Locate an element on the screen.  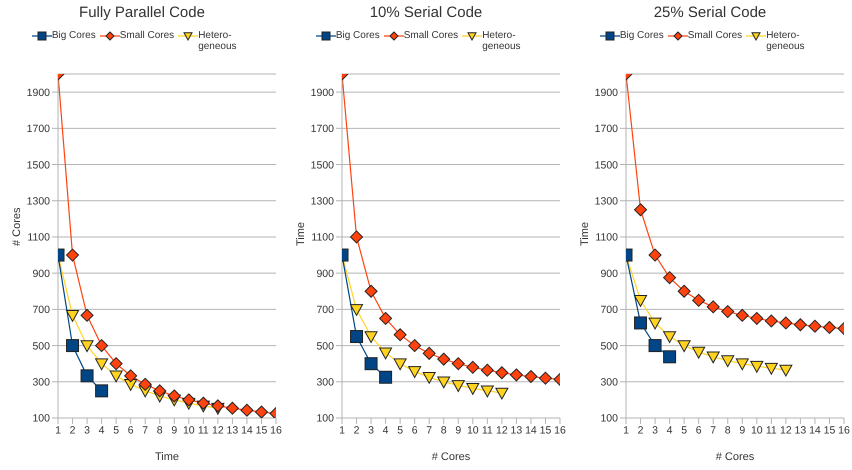
y-tick-label: 1300 is located at coordinates (606, 201).